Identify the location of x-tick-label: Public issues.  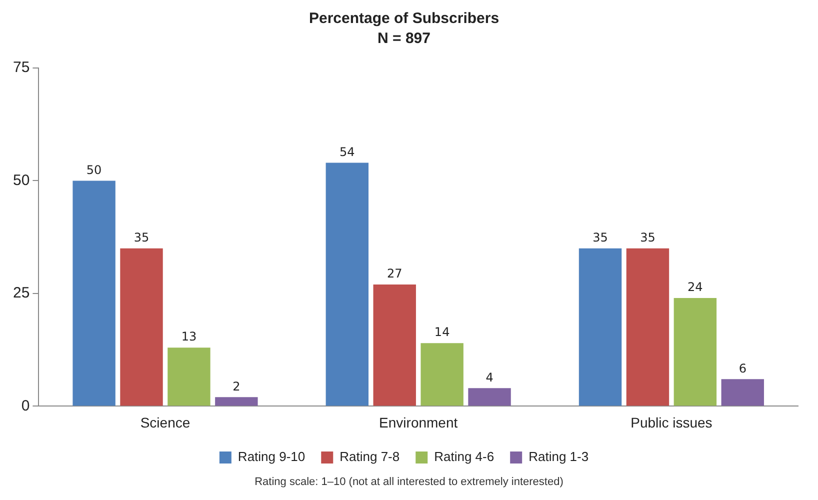
(671, 422).